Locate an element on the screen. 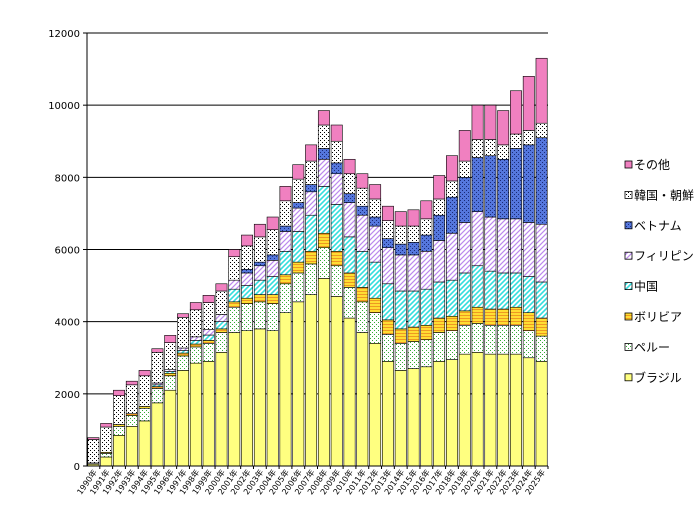 This screenshot has height=516, width=700. legend-label: フィリピン is located at coordinates (664, 256).